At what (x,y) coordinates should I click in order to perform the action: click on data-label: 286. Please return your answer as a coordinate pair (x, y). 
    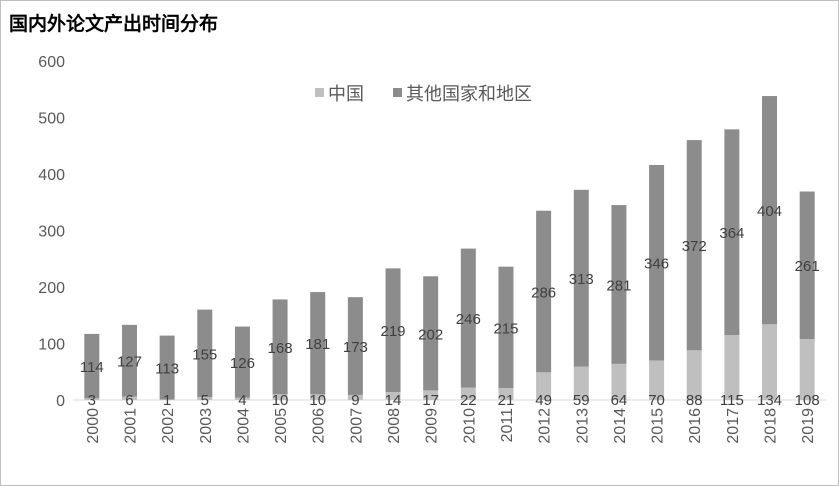
    Looking at the image, I should click on (543, 293).